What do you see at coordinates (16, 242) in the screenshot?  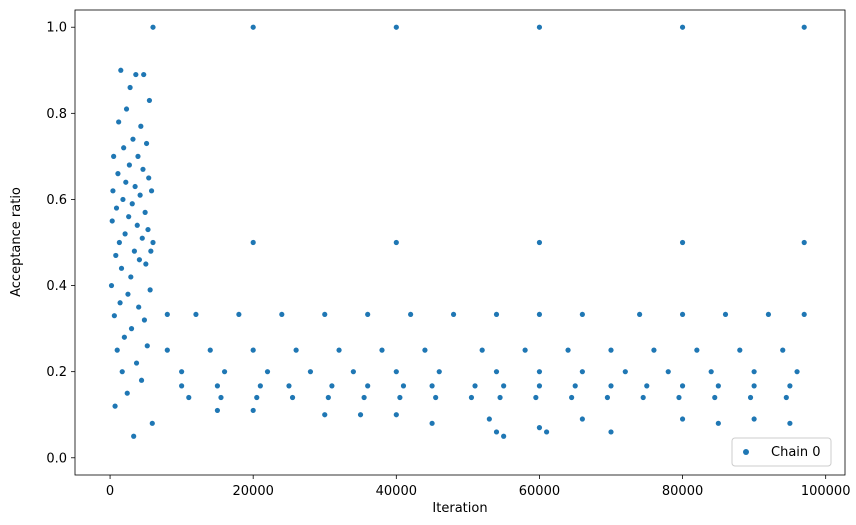 I see `y-axis-label: Acceptance ratio` at bounding box center [16, 242].